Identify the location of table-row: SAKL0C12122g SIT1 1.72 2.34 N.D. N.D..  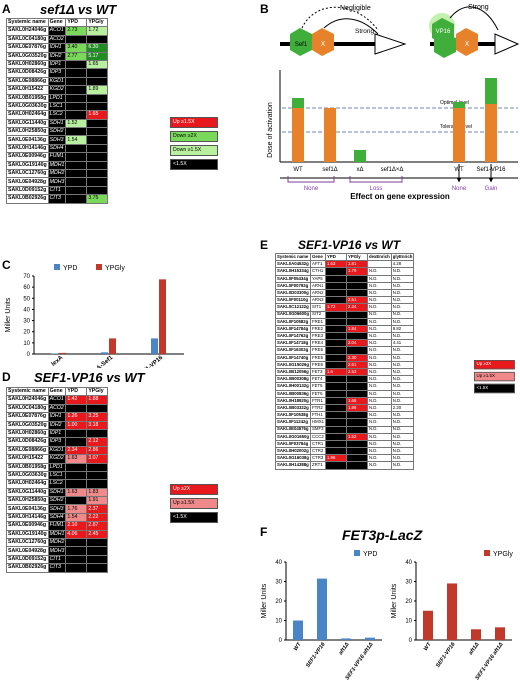
(344, 307).